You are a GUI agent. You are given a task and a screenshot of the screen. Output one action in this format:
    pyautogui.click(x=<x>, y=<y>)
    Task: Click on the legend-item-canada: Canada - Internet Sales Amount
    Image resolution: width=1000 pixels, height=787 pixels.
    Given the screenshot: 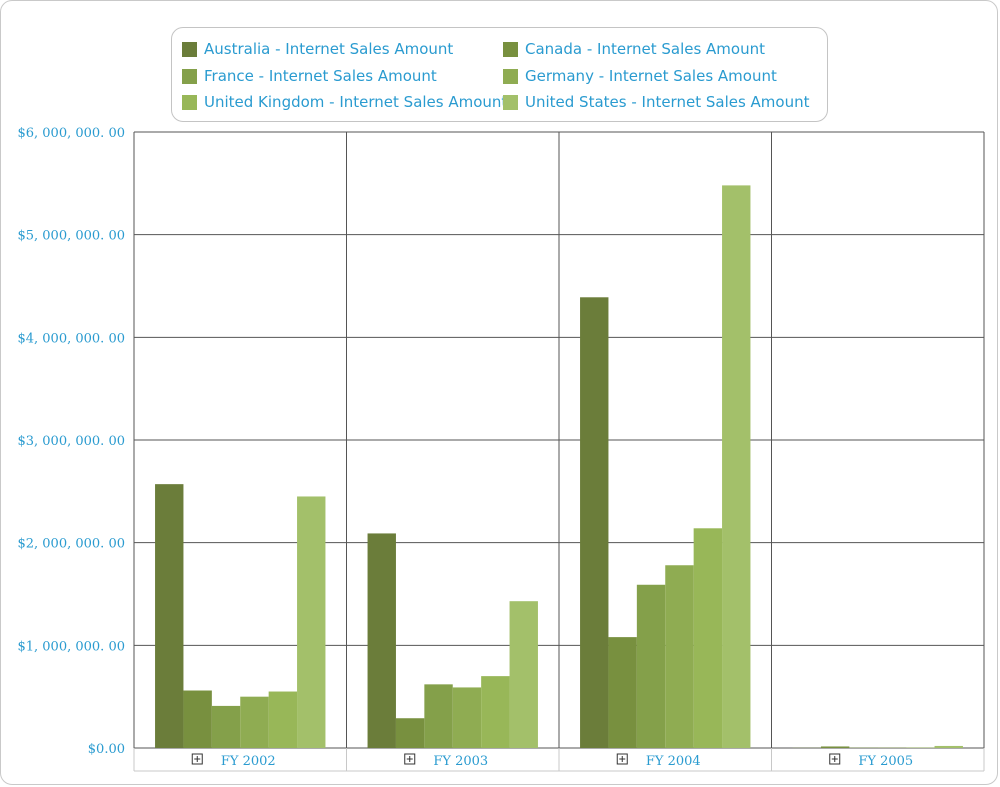 What is the action you would take?
    pyautogui.click(x=634, y=49)
    